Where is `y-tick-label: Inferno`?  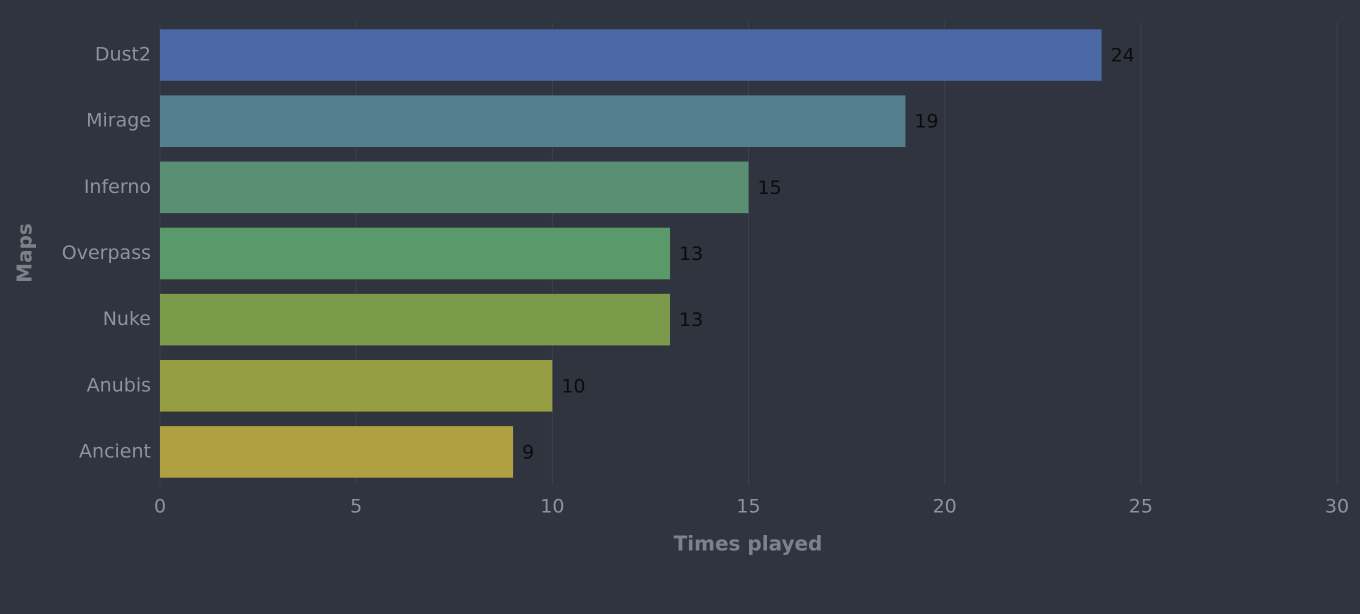 y-tick-label: Inferno is located at coordinates (117, 187).